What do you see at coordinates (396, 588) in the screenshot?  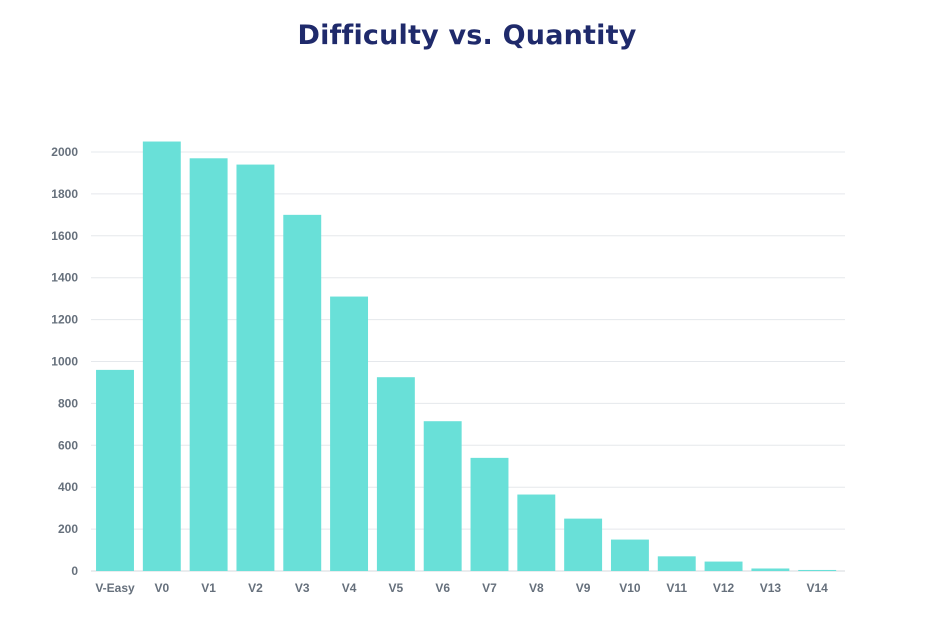 I see `x-tick-label: V5` at bounding box center [396, 588].